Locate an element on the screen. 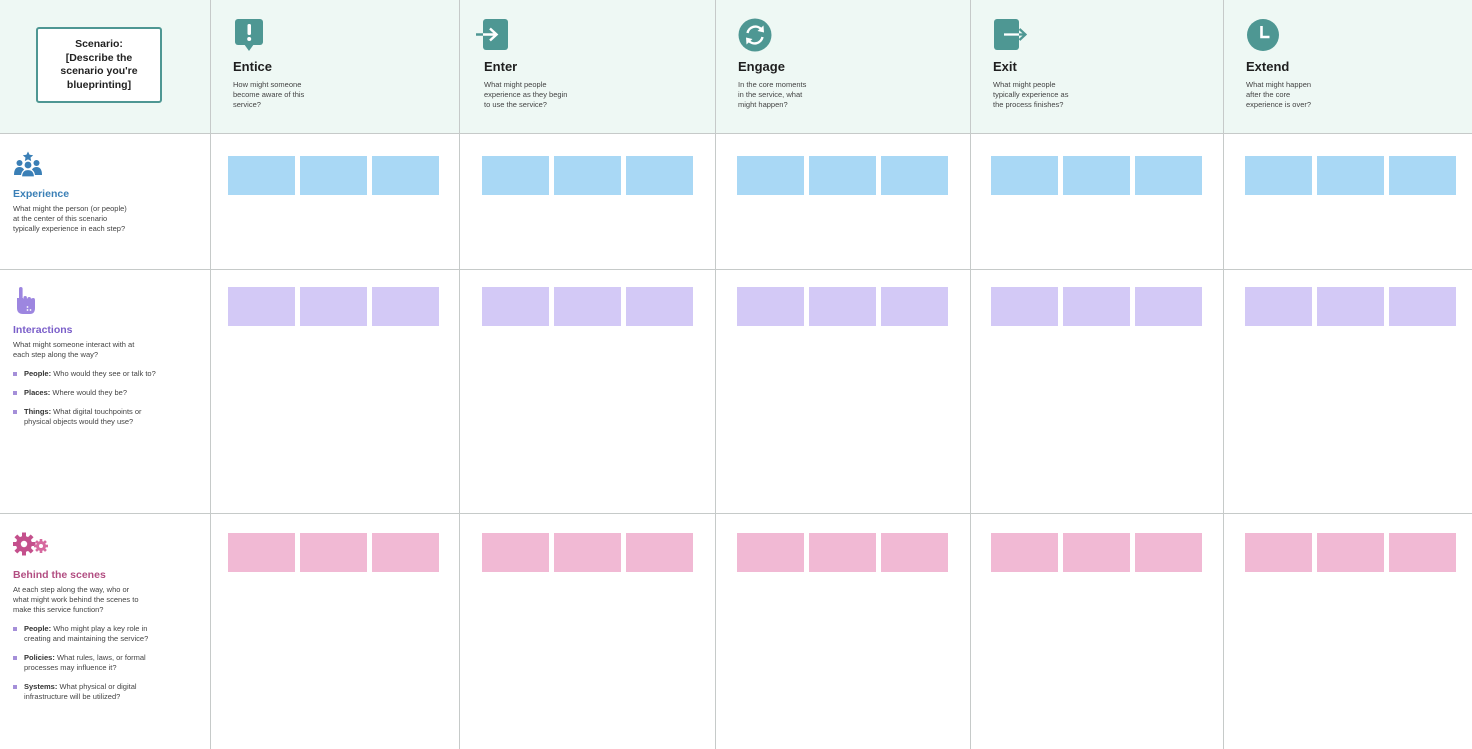 Image resolution: width=1472 pixels, height=749 pixels. bullet-label: Policies: is located at coordinates (39, 657).